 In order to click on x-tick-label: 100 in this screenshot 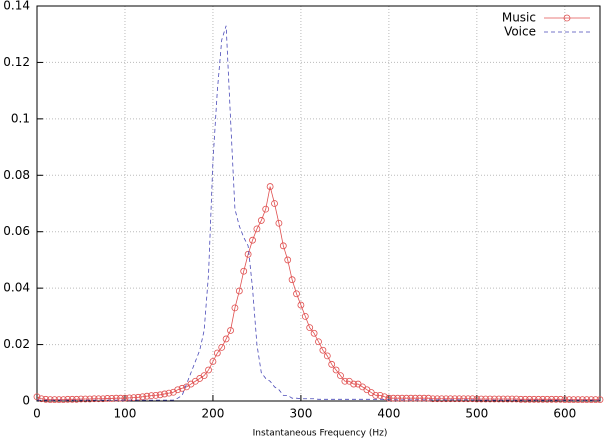, I will do `click(125, 414)`.